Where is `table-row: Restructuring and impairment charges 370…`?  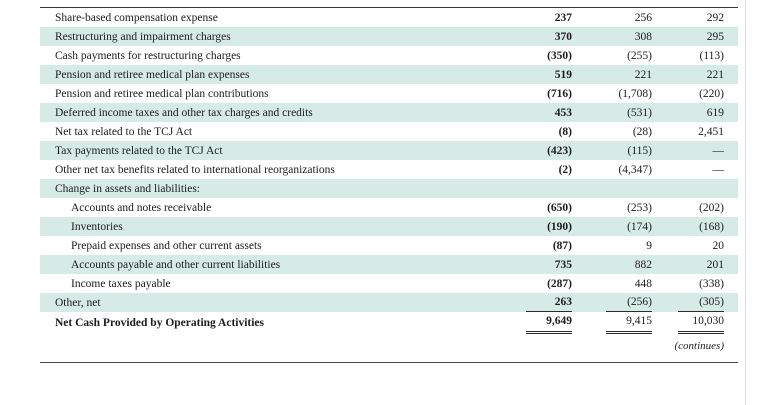 table-row: Restructuring and impairment charges 370… is located at coordinates (389, 36).